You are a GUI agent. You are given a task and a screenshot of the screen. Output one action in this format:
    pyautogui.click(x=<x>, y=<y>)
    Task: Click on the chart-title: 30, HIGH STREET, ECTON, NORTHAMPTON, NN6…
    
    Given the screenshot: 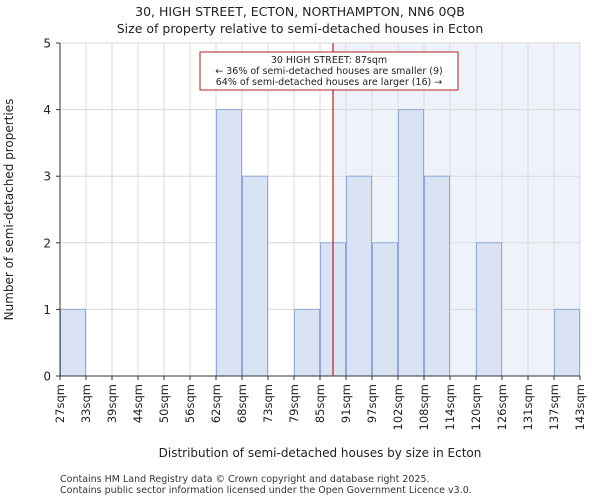 What is the action you would take?
    pyautogui.click(x=300, y=11)
    